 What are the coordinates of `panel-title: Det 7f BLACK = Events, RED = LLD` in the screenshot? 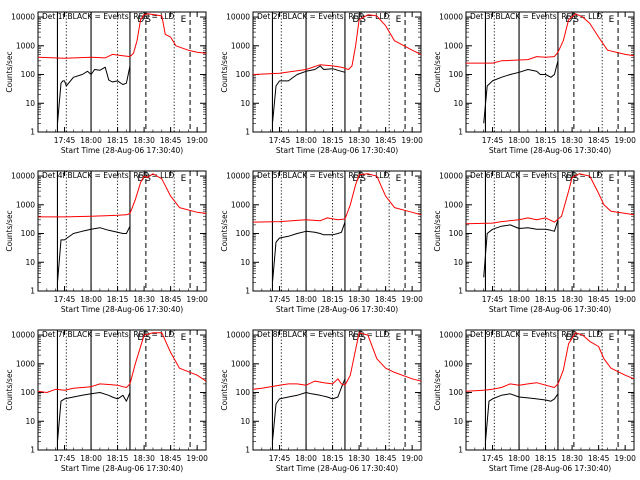 It's located at (108, 334).